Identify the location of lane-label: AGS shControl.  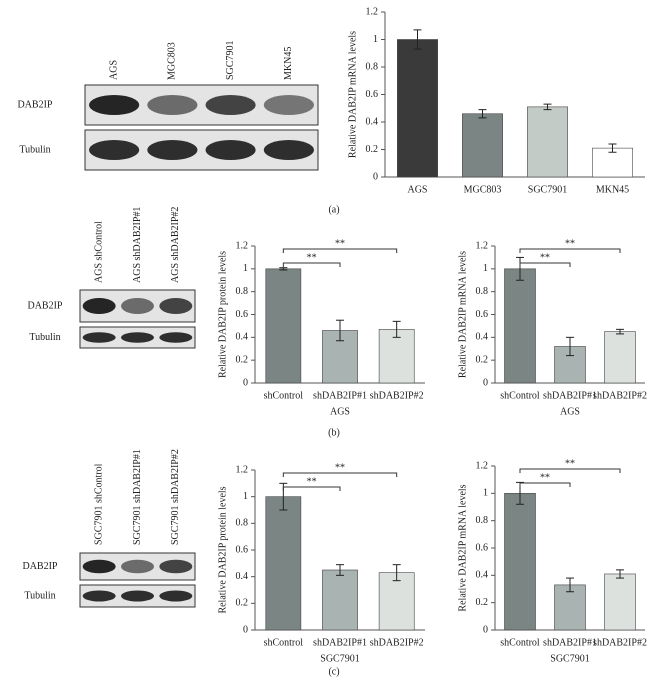
(98, 252).